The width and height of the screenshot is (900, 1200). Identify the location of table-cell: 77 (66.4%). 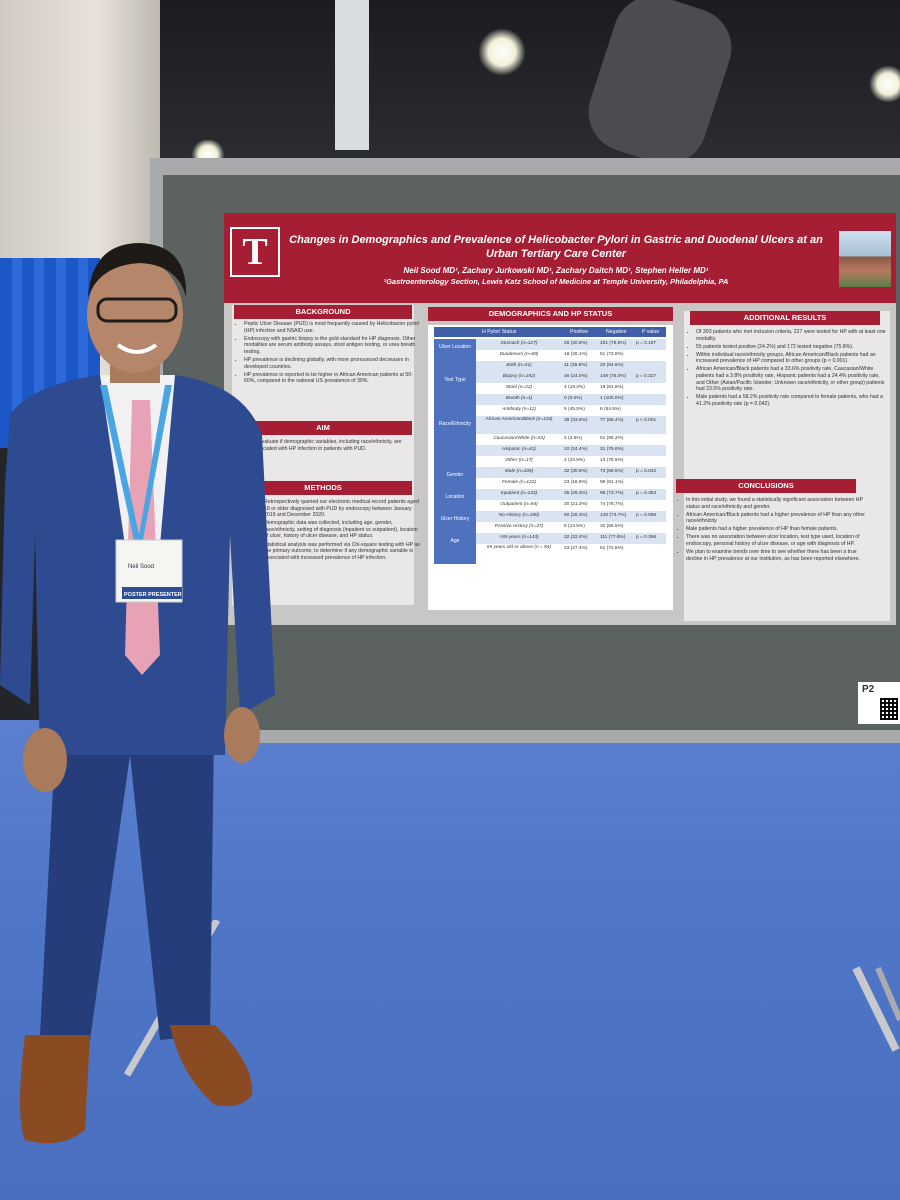
(612, 420).